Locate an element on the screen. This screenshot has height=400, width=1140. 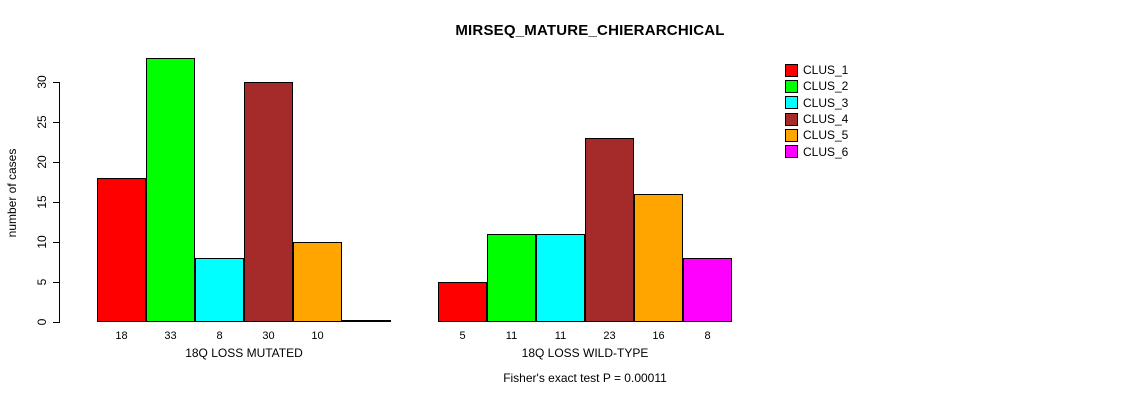
footer-stat-text: Fisher's exact test P = 0.00011 is located at coordinates (585, 378).